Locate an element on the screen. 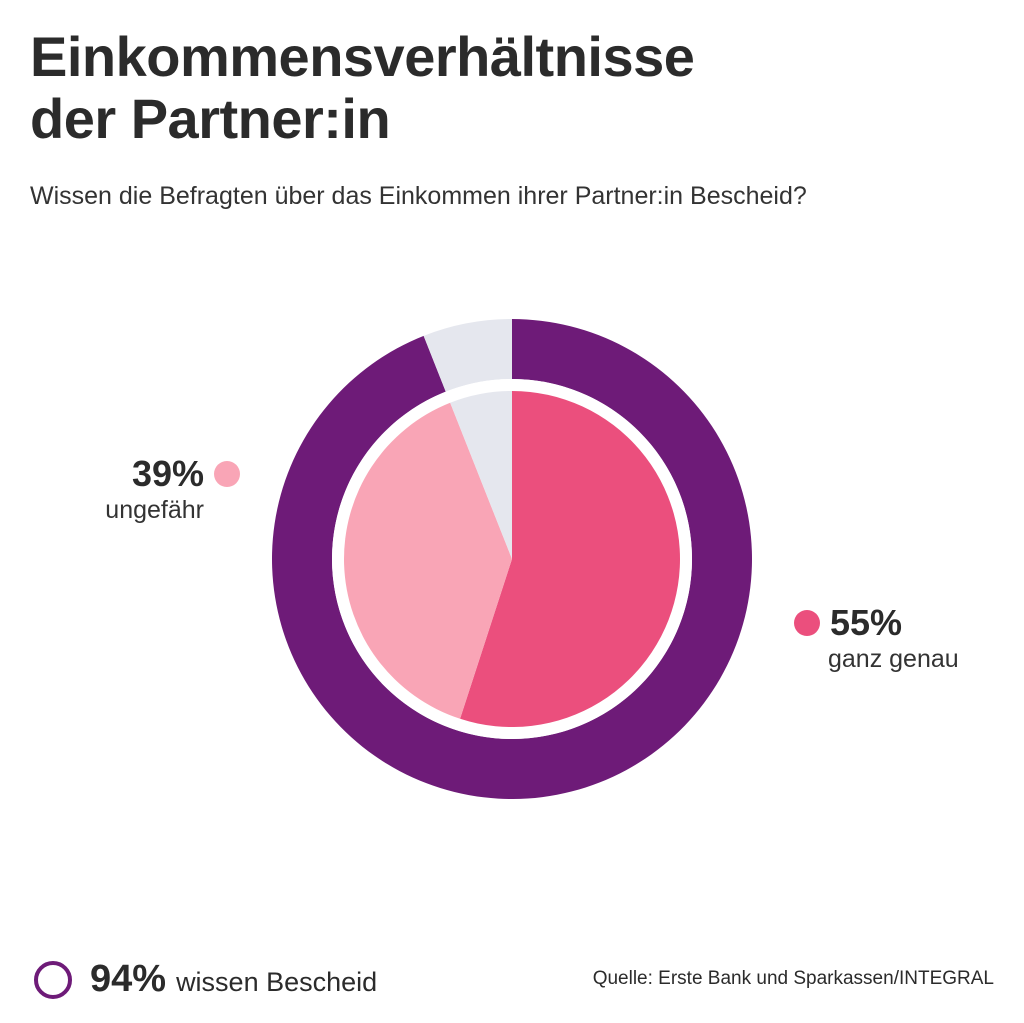 The height and width of the screenshot is (1023, 1024). pie-slice-ganz-genau is located at coordinates (570, 559).